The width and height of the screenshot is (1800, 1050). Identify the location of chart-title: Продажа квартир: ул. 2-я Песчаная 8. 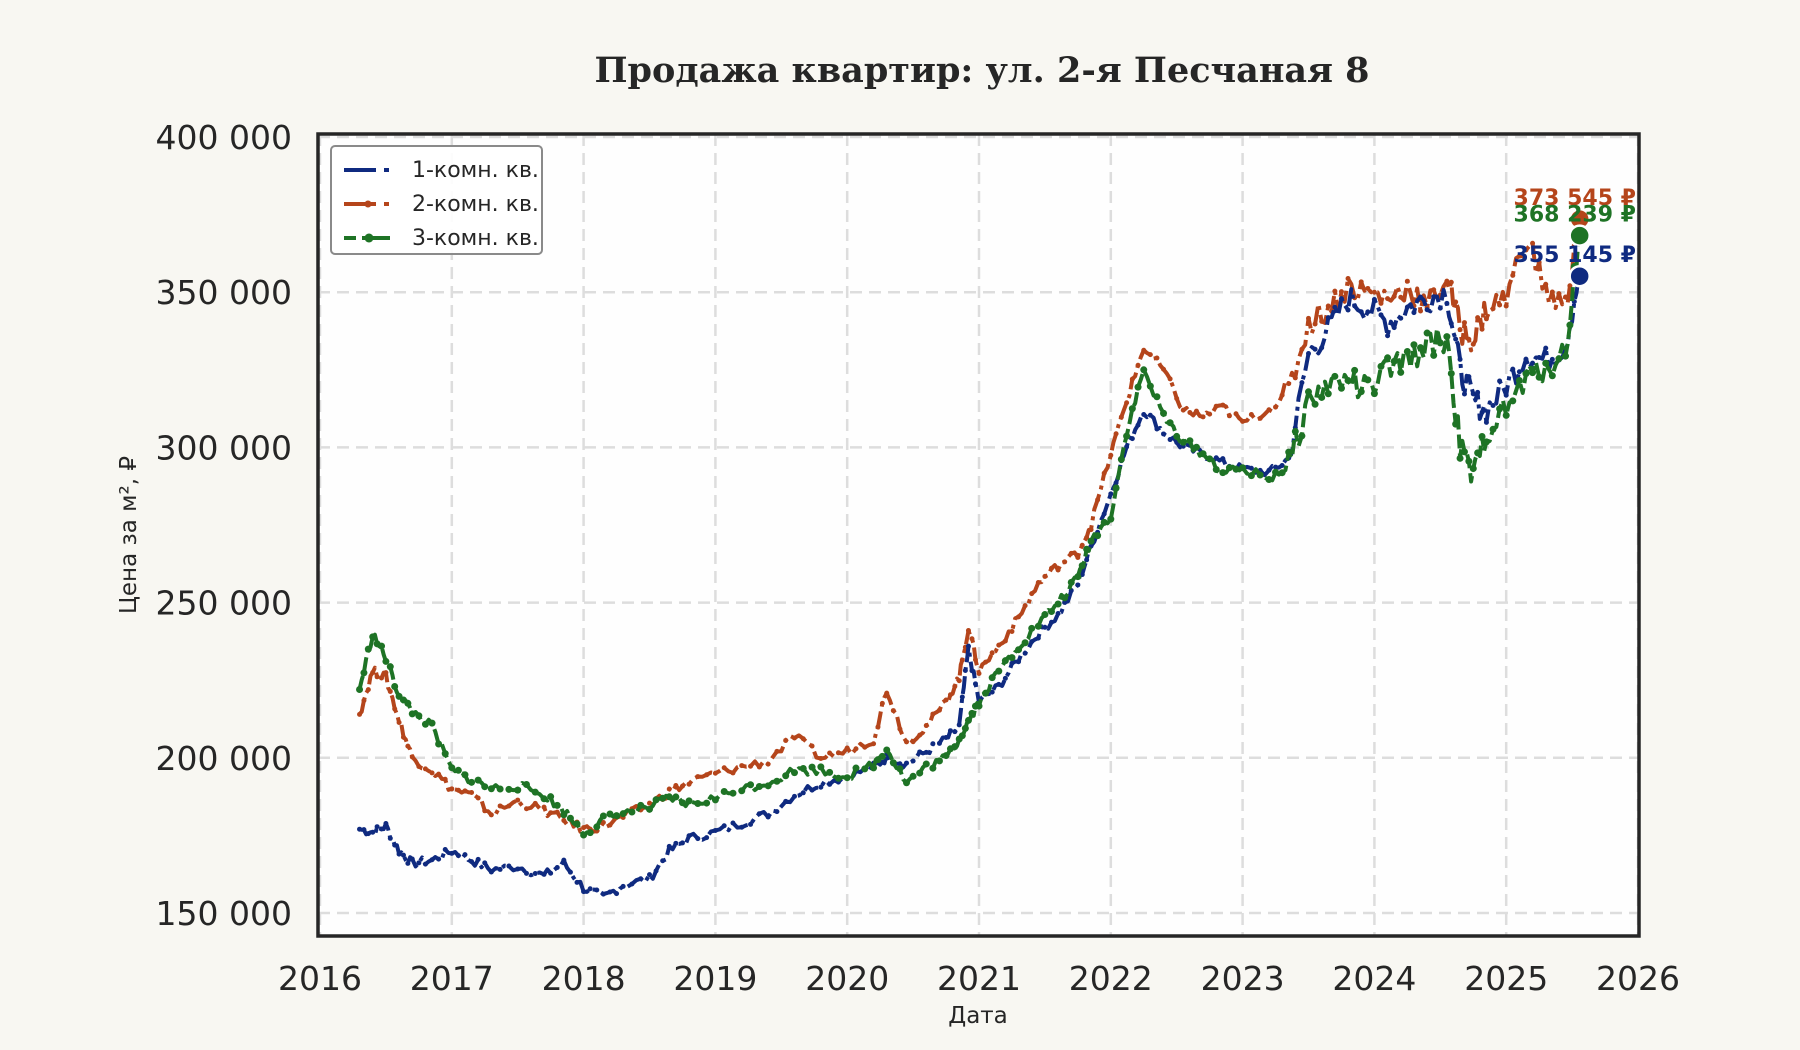
(982, 70).